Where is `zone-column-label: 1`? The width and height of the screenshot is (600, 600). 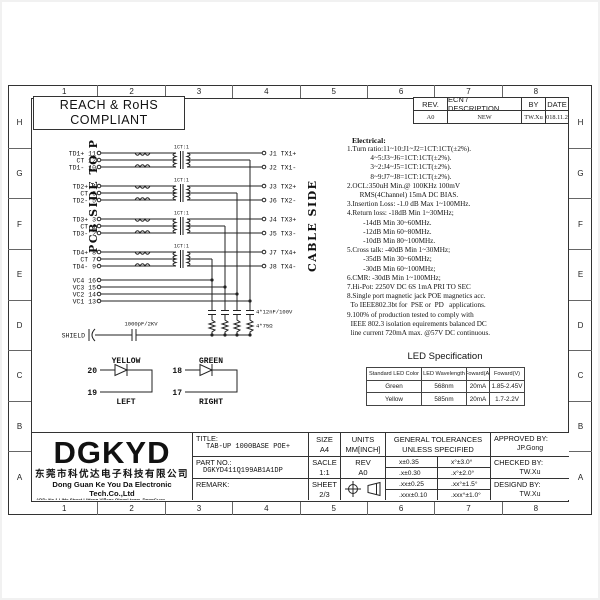 zone-column-label: 1 is located at coordinates (65, 91).